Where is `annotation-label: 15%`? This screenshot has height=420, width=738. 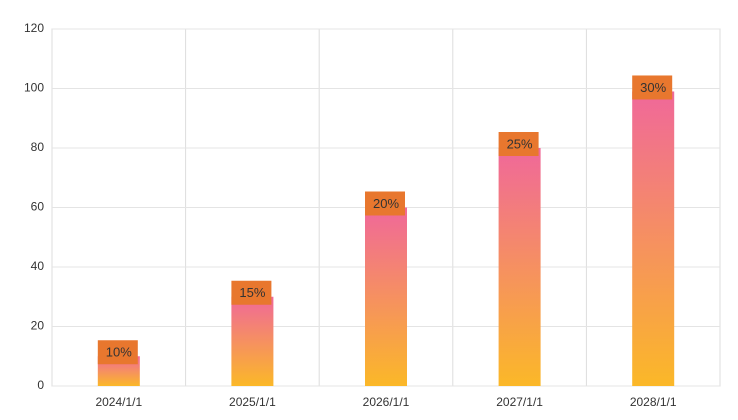
annotation-label: 15% is located at coordinates (252, 292).